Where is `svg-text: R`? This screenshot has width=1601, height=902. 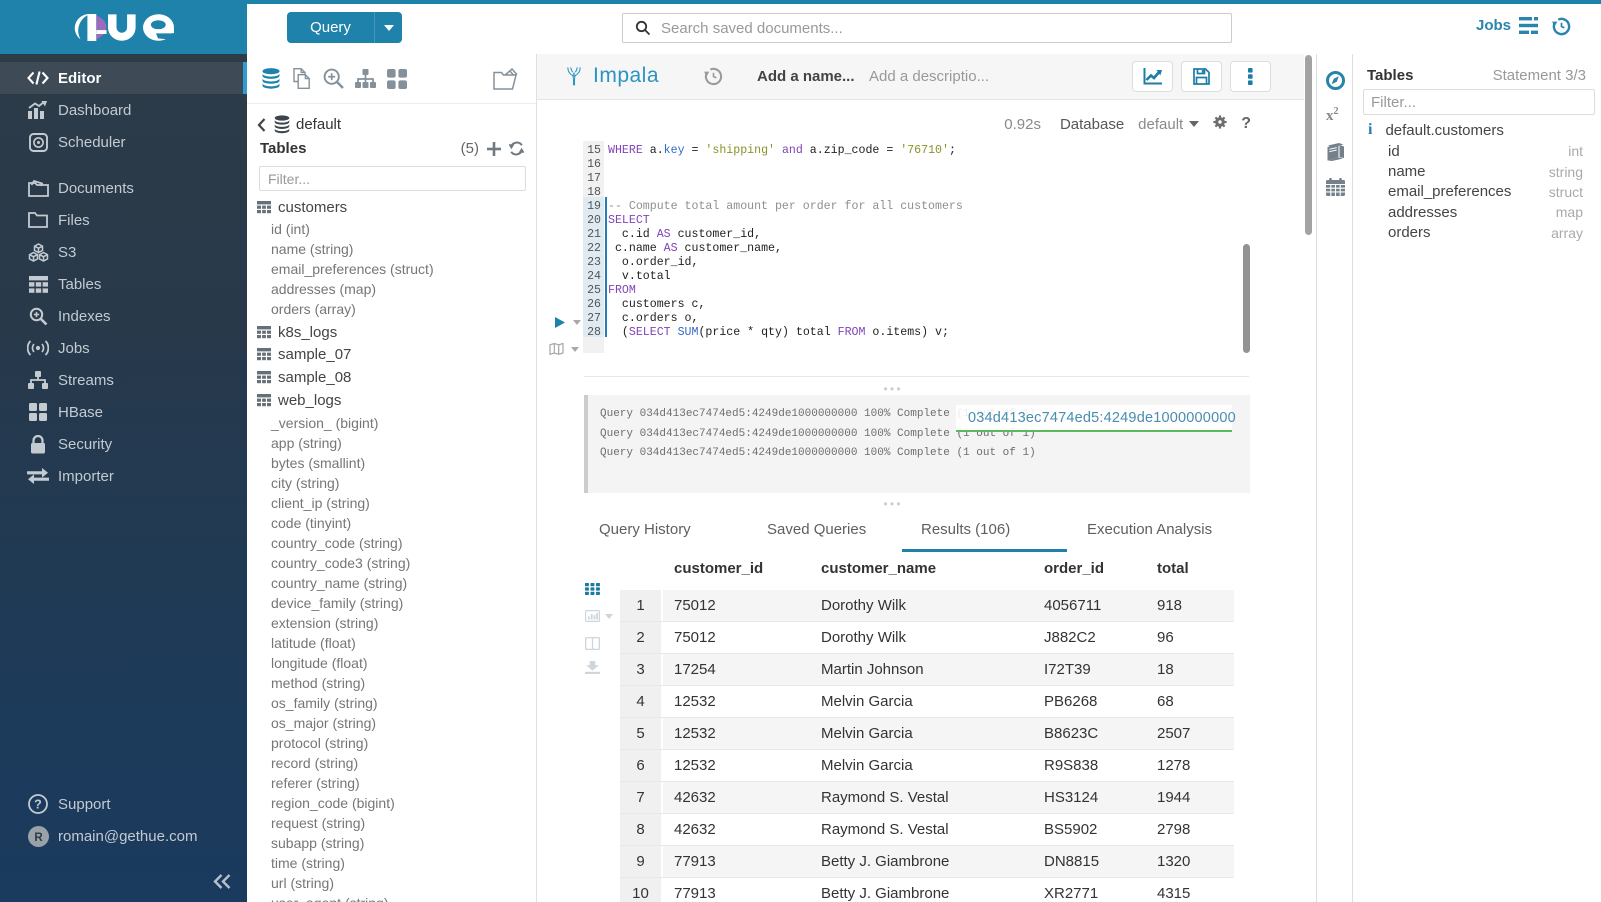
svg-text: R is located at coordinates (38, 838).